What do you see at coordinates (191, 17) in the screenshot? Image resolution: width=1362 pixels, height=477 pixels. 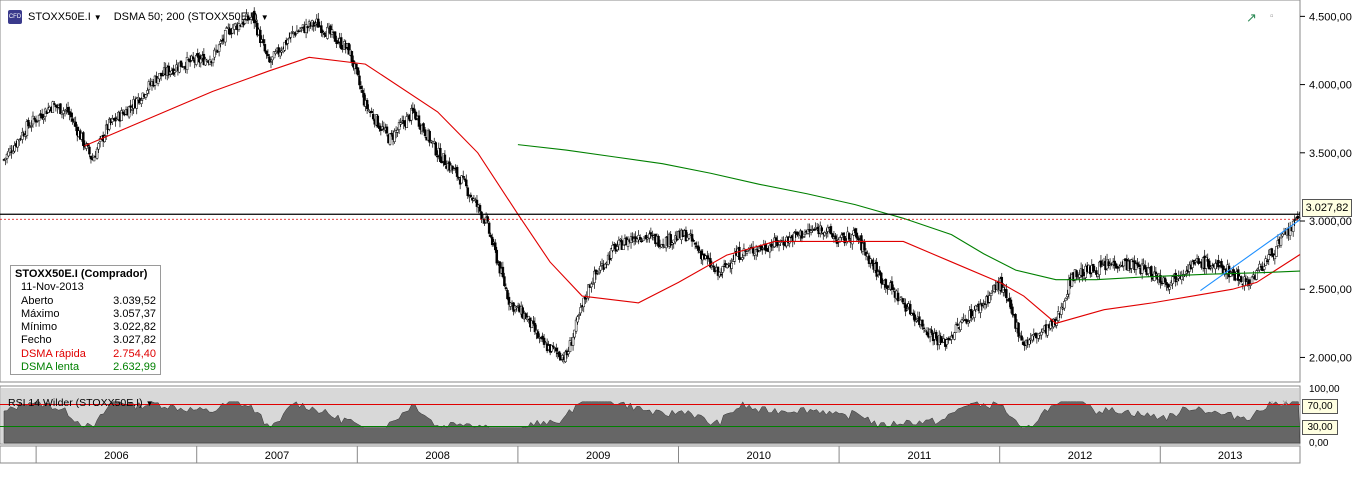 I see `indicator-selector: DSMA 50; 200 (STOXX50E.I) ▼` at bounding box center [191, 17].